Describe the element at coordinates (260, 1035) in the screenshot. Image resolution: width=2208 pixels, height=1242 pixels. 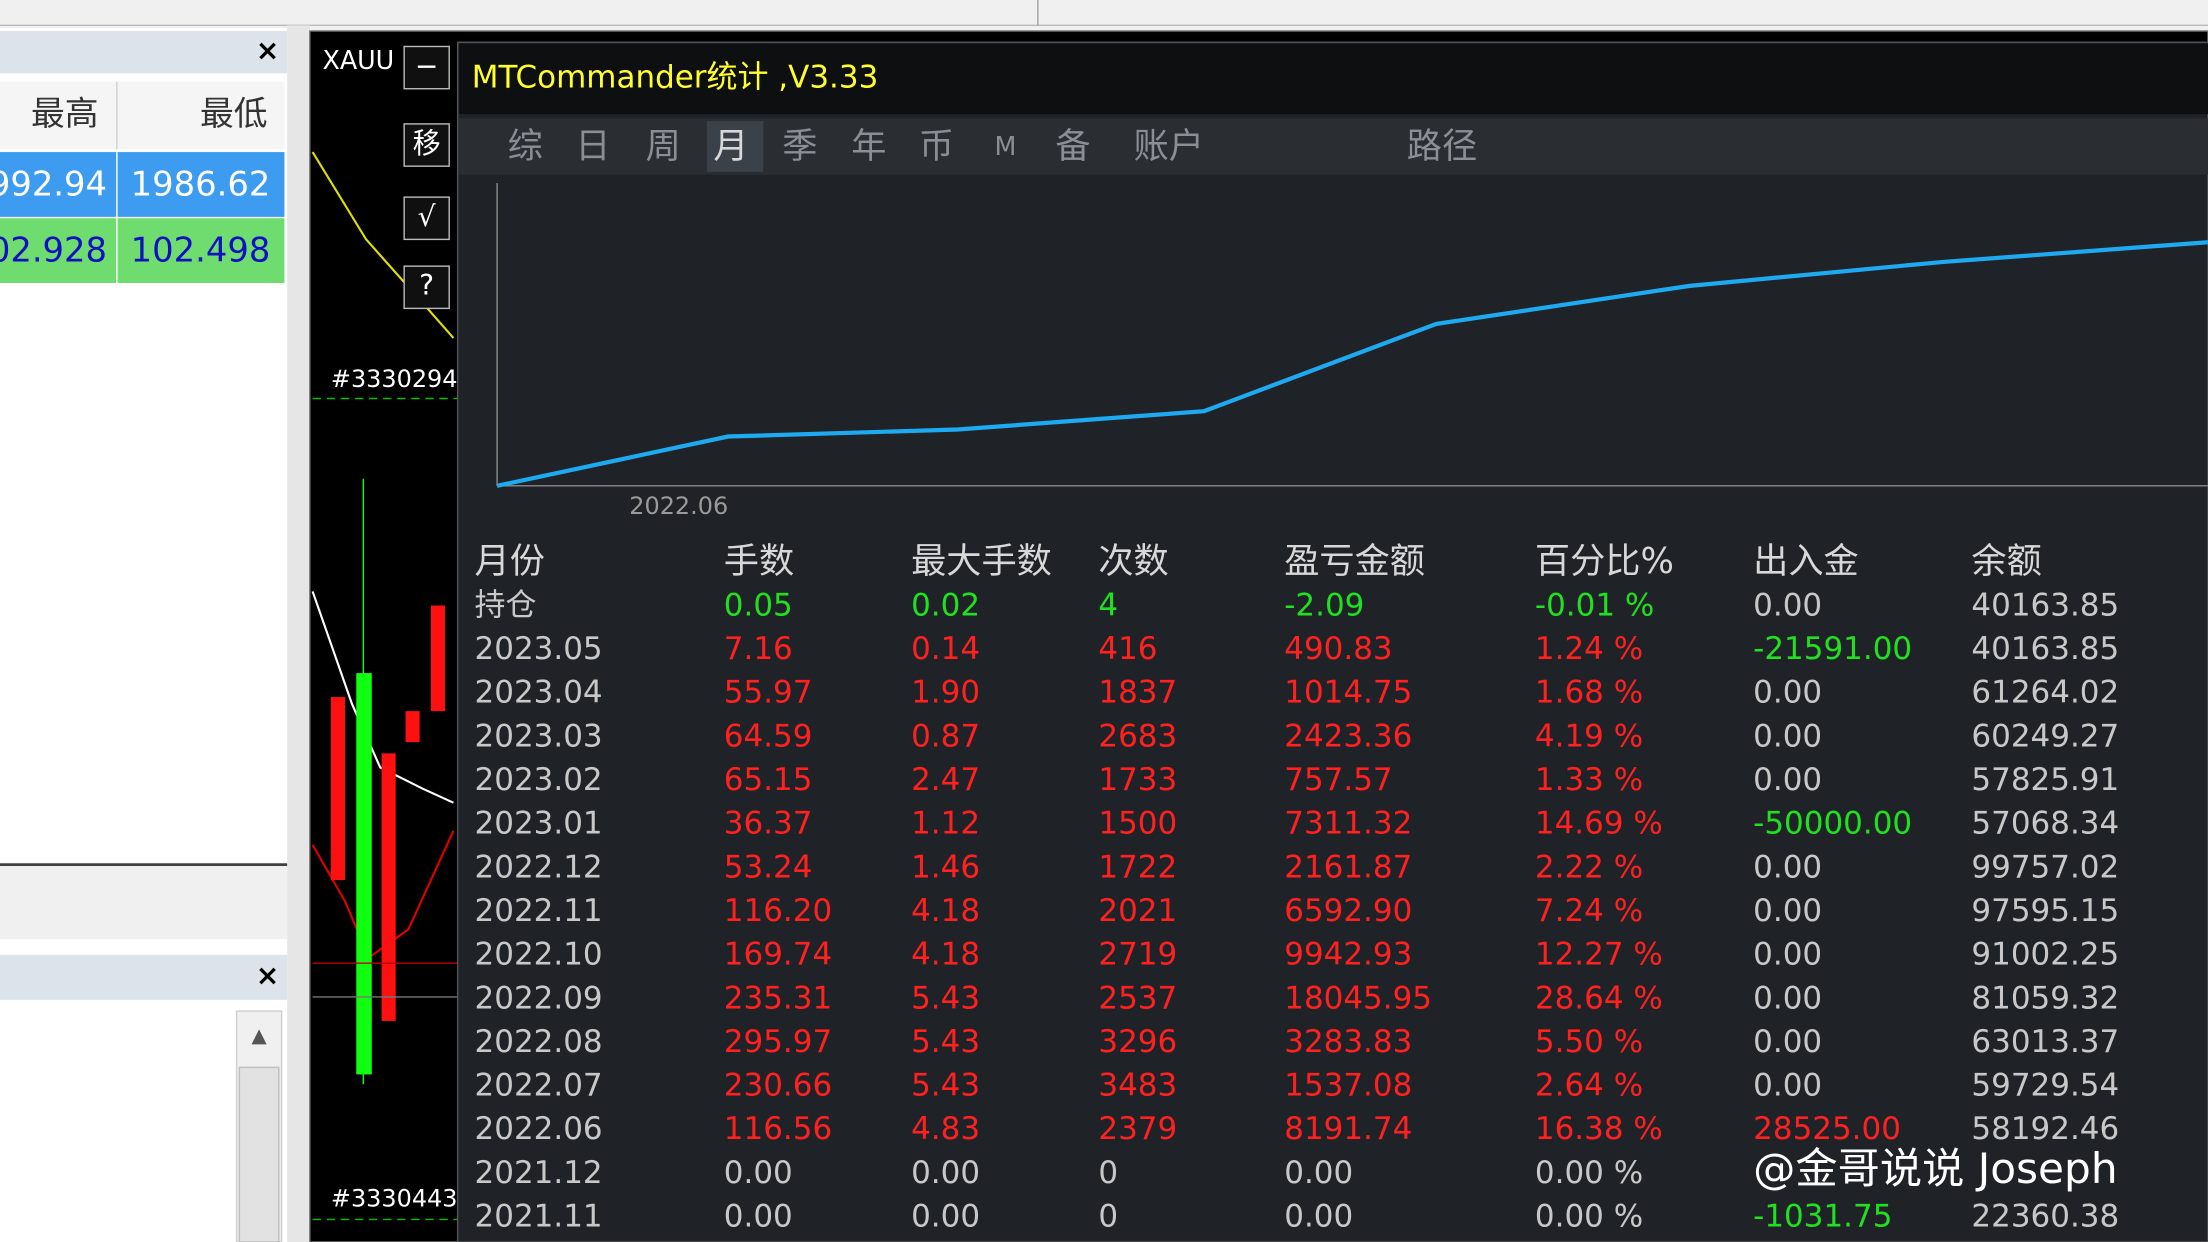
I see `scroll-up: ▲` at that location.